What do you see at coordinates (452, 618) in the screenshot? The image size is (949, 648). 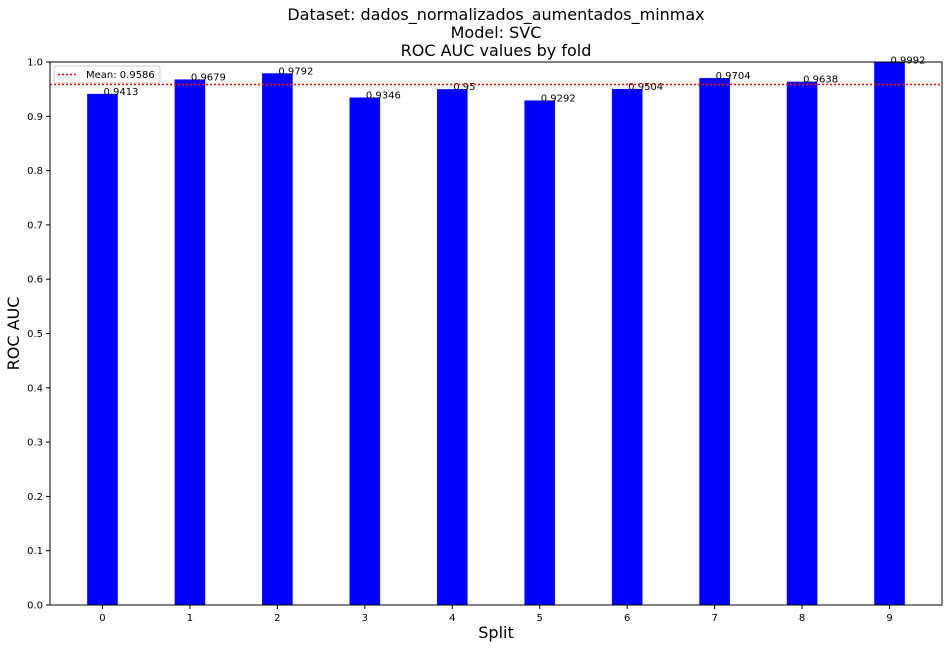 I see `x-tick-label-4: 4` at bounding box center [452, 618].